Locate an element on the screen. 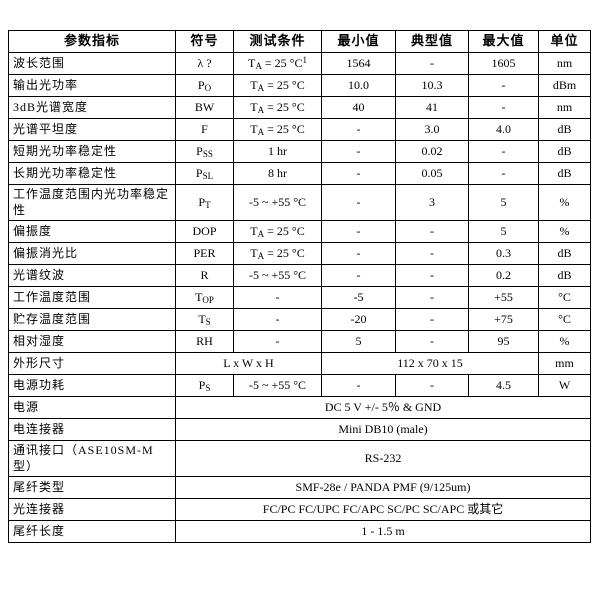 The height and width of the screenshot is (600, 600). table-cell: 95 is located at coordinates (503, 342).